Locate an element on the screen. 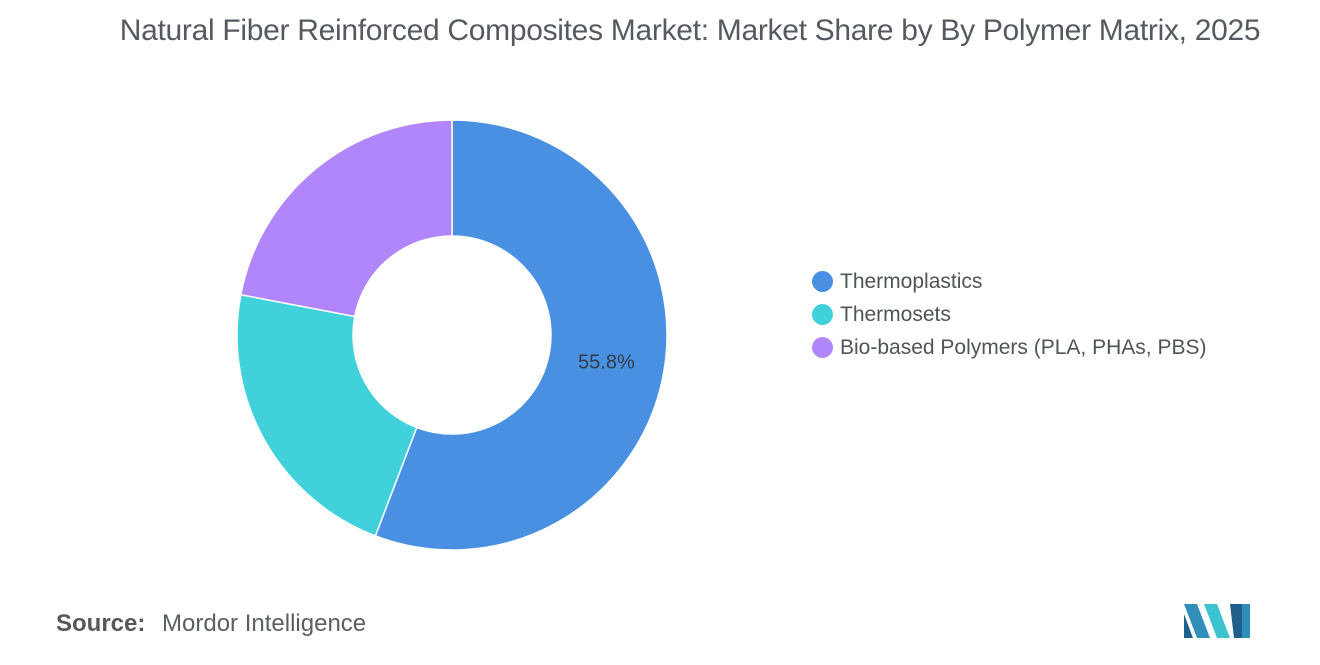  legend-label: Bio-based Polymers (PLA, PHAs, PBS) is located at coordinates (1023, 347).